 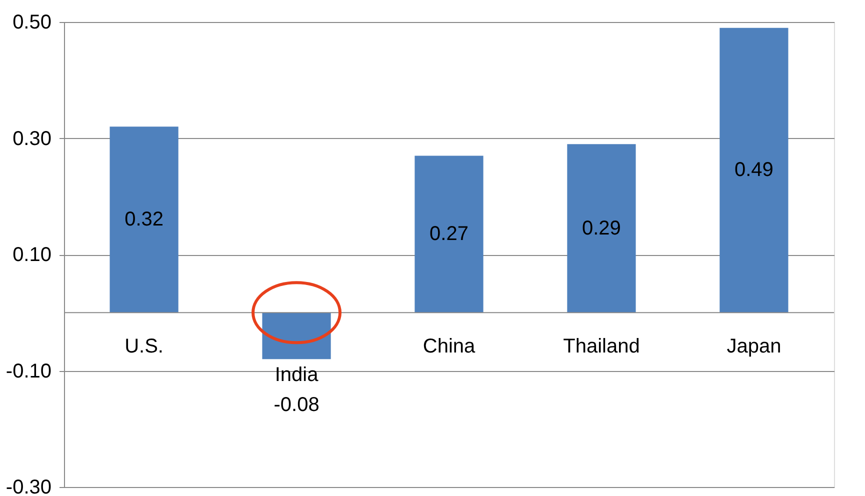 What do you see at coordinates (32, 139) in the screenshot?
I see `y-tick-label: 0.30` at bounding box center [32, 139].